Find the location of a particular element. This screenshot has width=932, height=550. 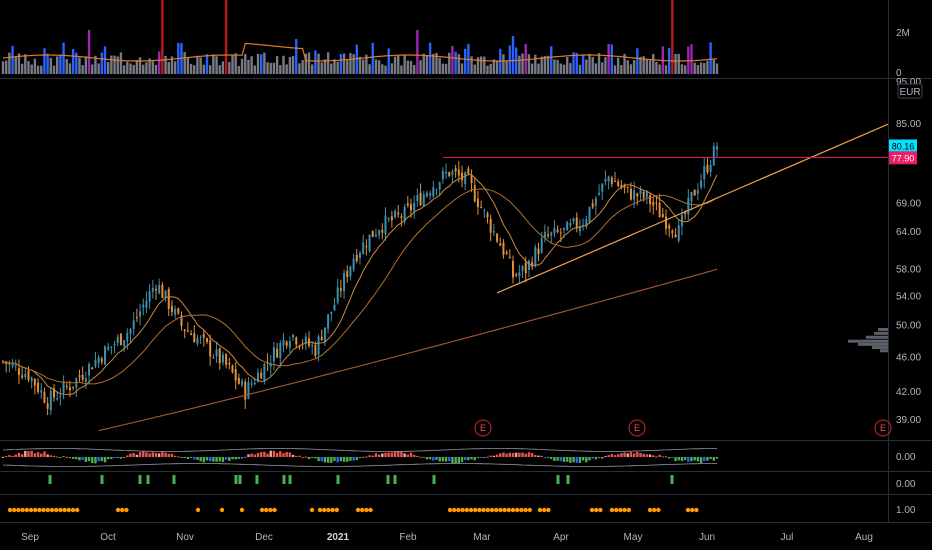

oscillator-tick-label: 0.00 is located at coordinates (906, 457).